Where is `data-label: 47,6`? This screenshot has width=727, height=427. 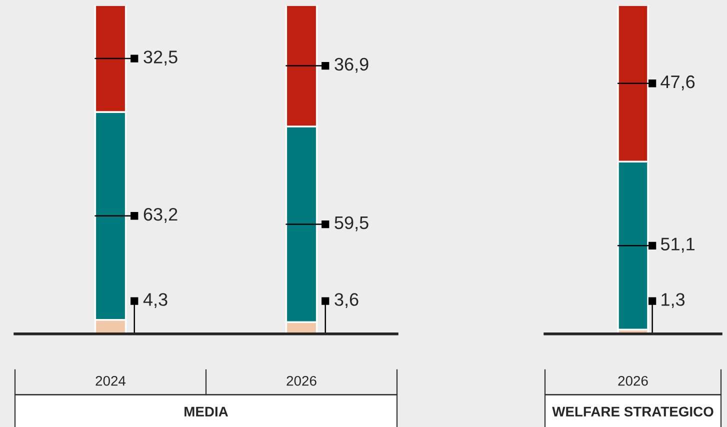
data-label: 47,6 is located at coordinates (677, 82).